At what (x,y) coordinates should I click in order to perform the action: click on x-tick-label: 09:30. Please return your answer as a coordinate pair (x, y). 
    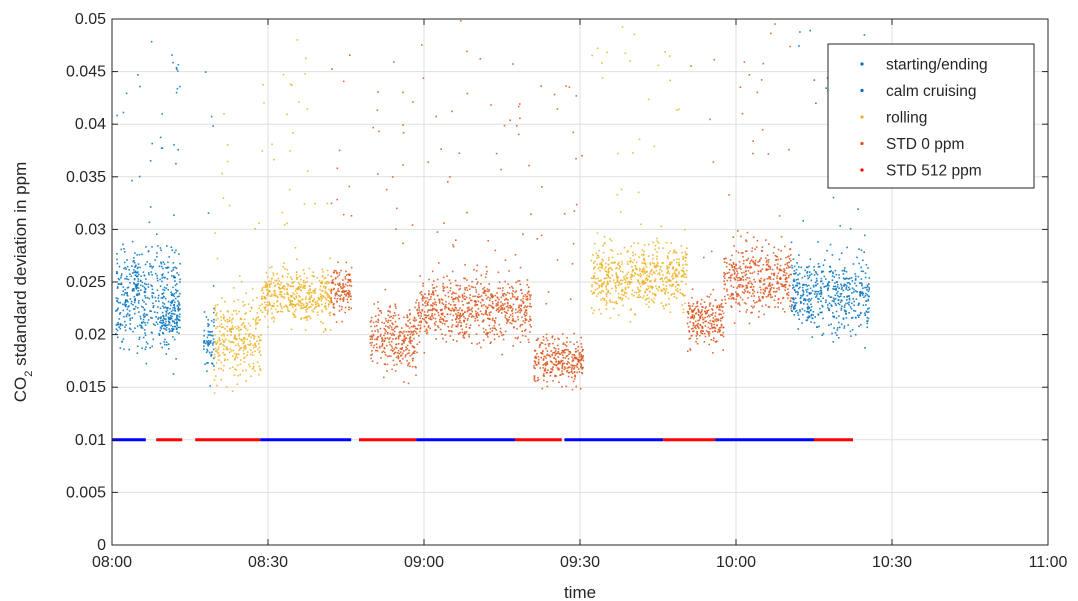
    Looking at the image, I should click on (580, 562).